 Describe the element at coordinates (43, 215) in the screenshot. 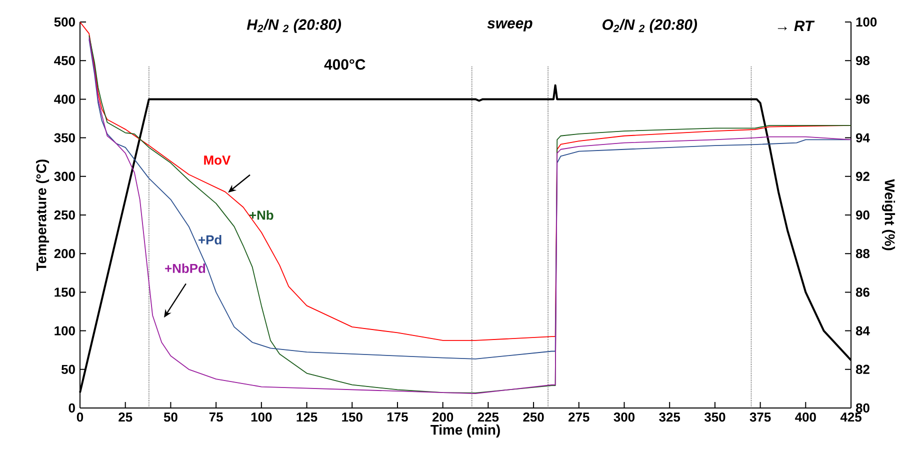

I see `y-axis-title: Temperature (°C)` at that location.